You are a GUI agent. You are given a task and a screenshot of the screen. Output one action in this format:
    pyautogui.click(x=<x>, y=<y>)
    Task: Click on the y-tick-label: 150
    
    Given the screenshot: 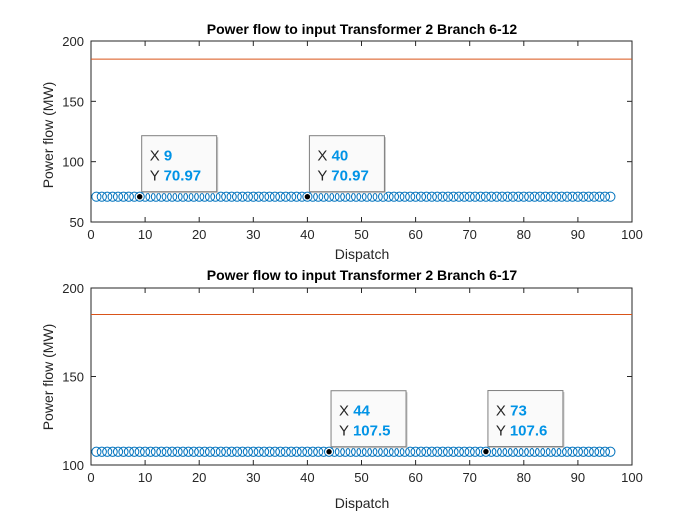 What is the action you would take?
    pyautogui.click(x=73, y=101)
    